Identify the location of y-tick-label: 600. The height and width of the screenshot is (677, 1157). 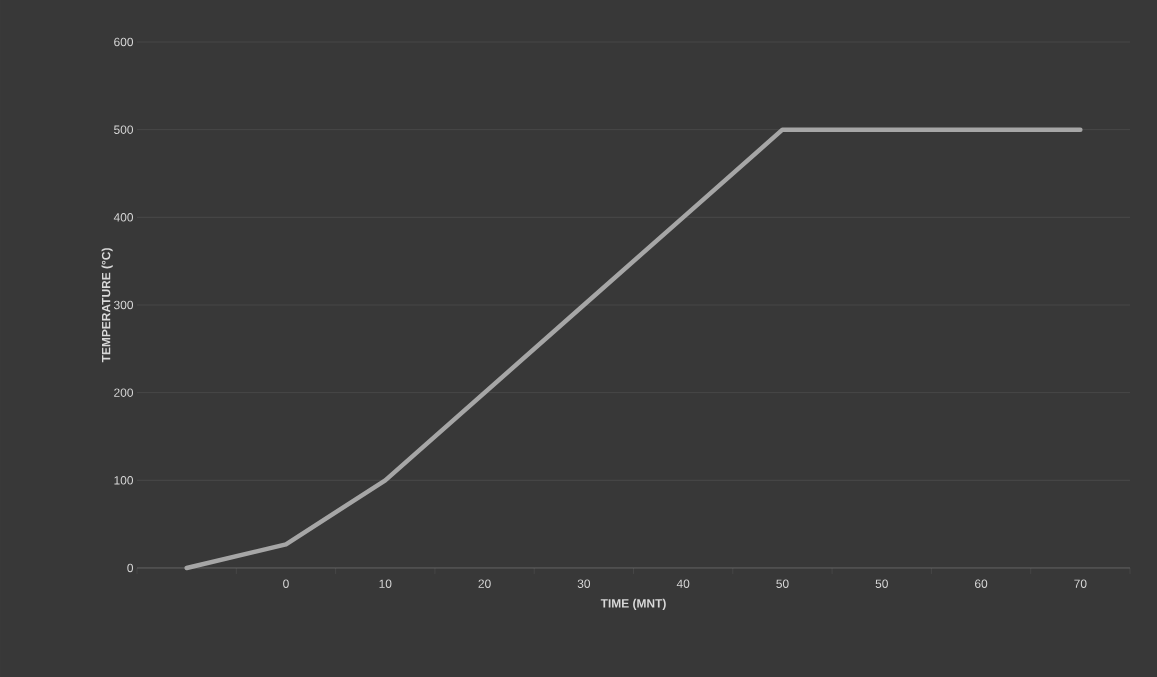
(124, 42).